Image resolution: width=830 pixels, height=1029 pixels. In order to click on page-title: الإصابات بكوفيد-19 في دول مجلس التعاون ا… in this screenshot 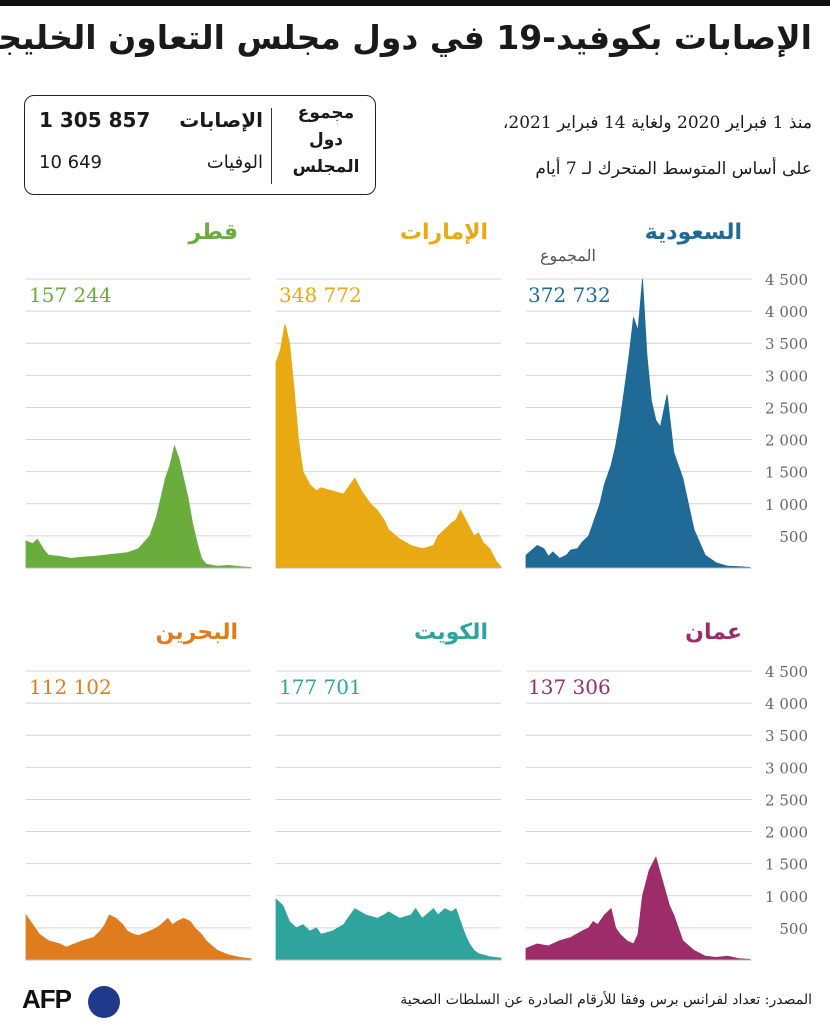, I will do `click(406, 37)`.